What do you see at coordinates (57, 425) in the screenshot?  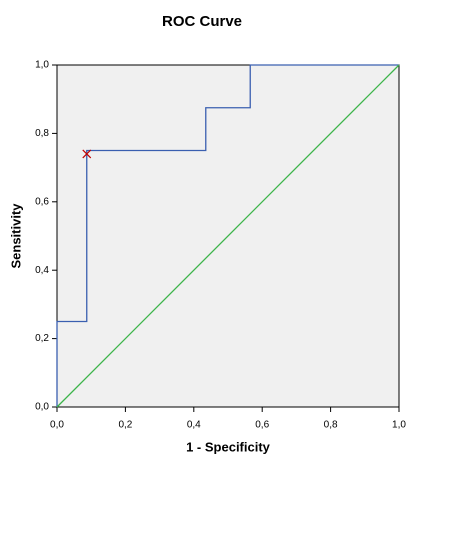 I see `x-tick-label: 0,0` at bounding box center [57, 425].